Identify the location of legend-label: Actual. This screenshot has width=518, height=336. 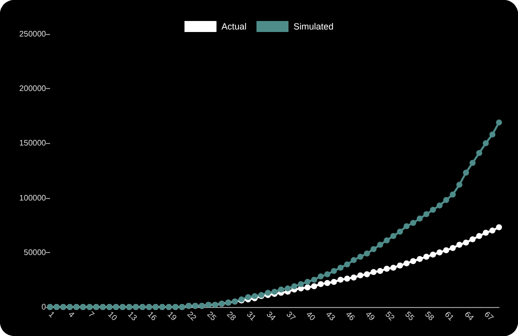
(233, 27).